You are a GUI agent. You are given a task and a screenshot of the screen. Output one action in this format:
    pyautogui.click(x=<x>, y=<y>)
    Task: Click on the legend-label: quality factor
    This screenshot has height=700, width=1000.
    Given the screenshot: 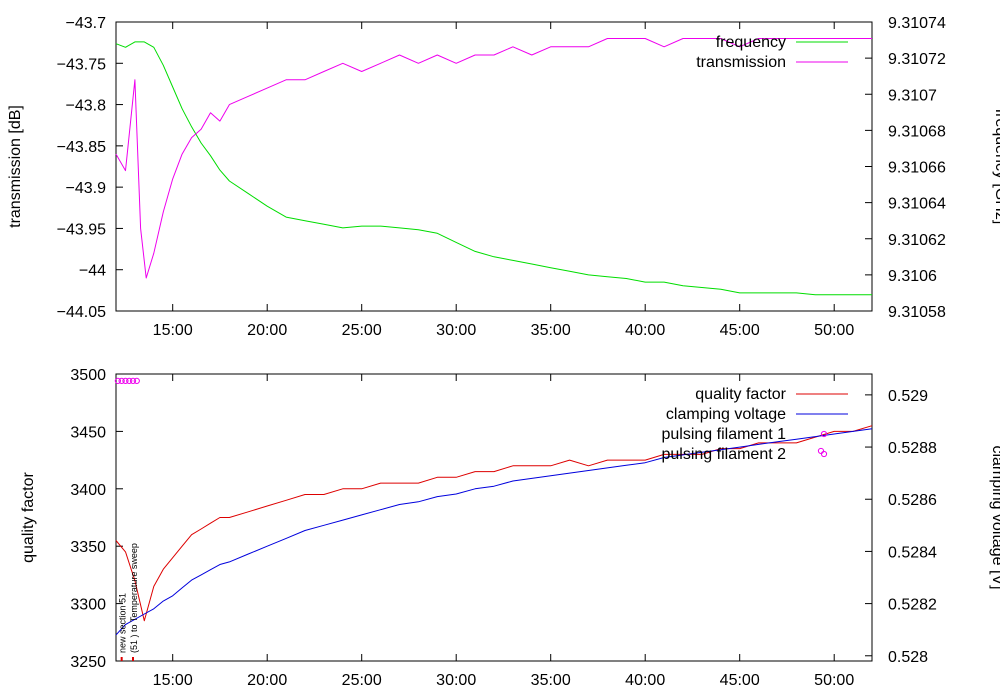 What is the action you would take?
    pyautogui.click(x=740, y=394)
    